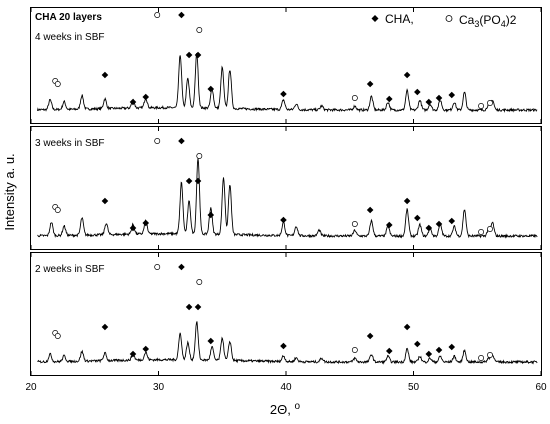  What do you see at coordinates (157, 15) in the screenshot?
I see `ca3po42-marker-1-29.9` at bounding box center [157, 15].